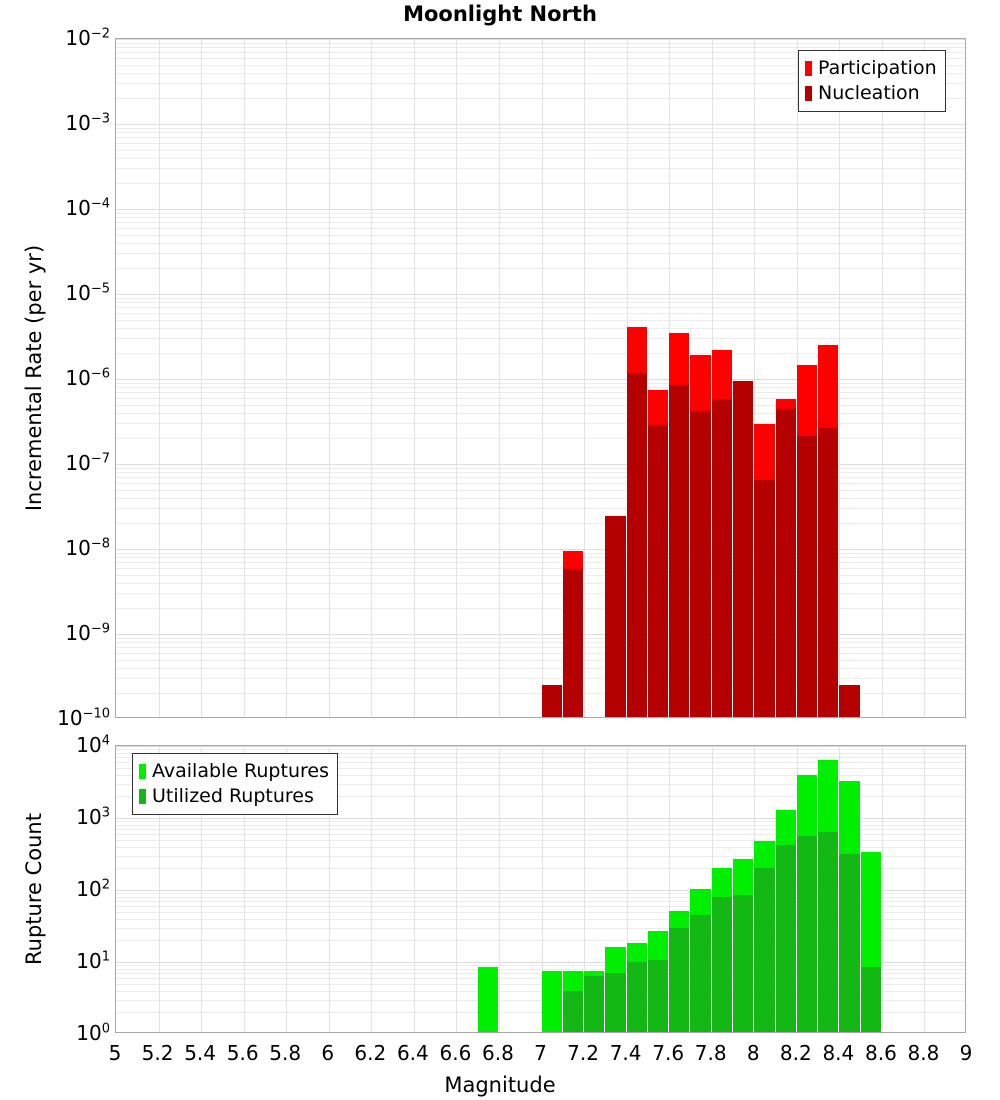  What do you see at coordinates (838, 1053) in the screenshot?
I see `x-axis-tick: 8.4` at bounding box center [838, 1053].